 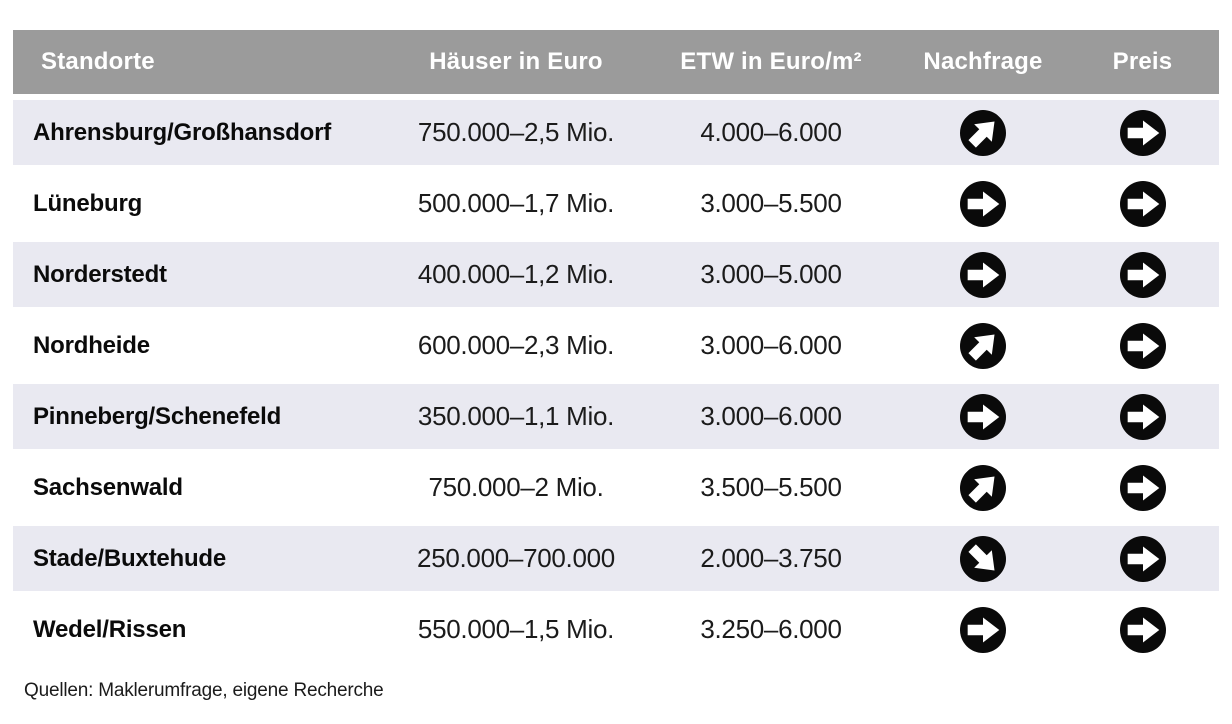 What do you see at coordinates (201, 277) in the screenshot?
I see `location-cell: Norderstedt` at bounding box center [201, 277].